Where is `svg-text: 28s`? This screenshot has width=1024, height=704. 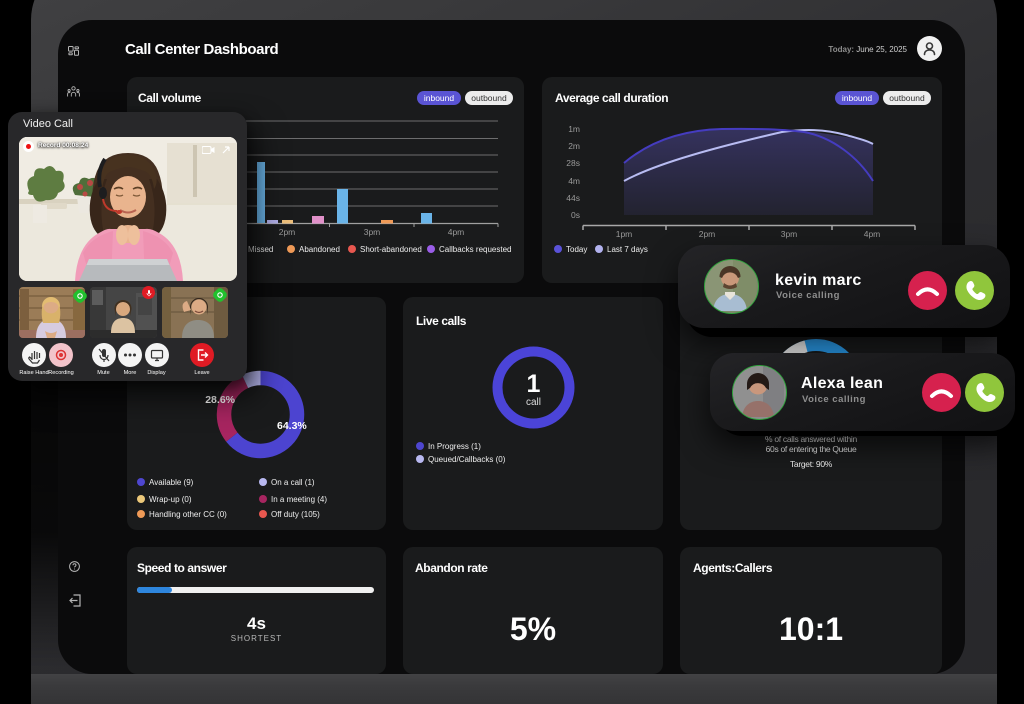
svg-text: 28s is located at coordinates (573, 163).